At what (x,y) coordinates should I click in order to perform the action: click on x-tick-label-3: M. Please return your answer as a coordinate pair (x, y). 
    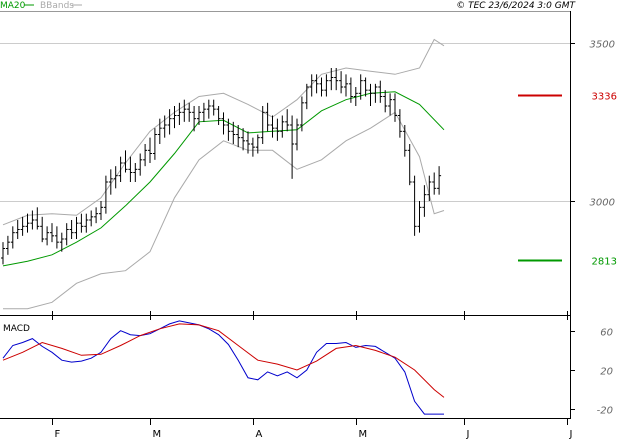
    Looking at the image, I should click on (363, 434).